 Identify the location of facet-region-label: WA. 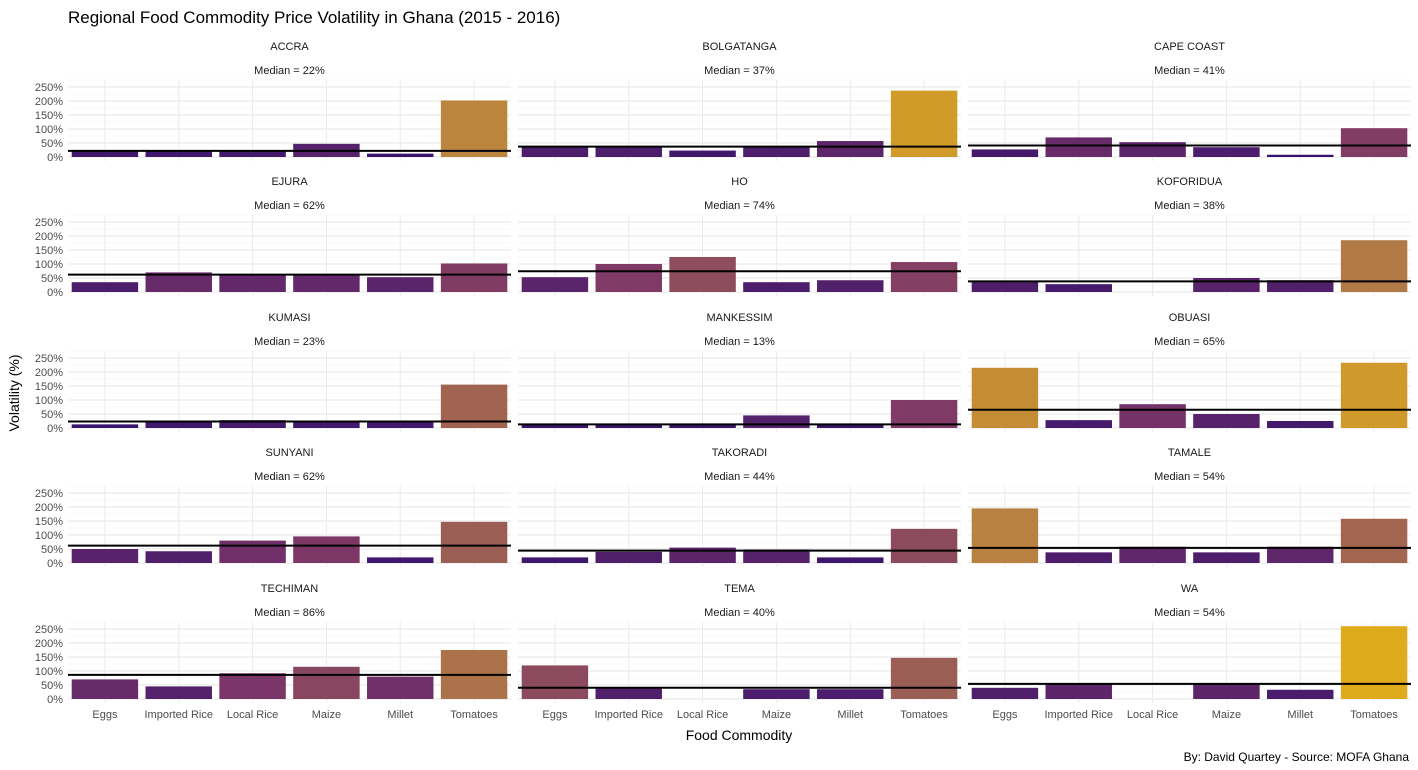
(1190, 589).